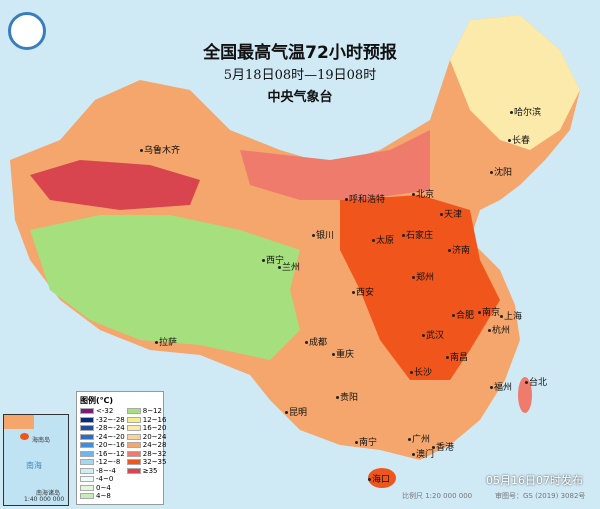 The image size is (600, 509). Describe the element at coordinates (36, 460) in the screenshot. I see `south-china-sea-inset: 海南岛 南海 南海诸岛 1:40 000 000` at that location.